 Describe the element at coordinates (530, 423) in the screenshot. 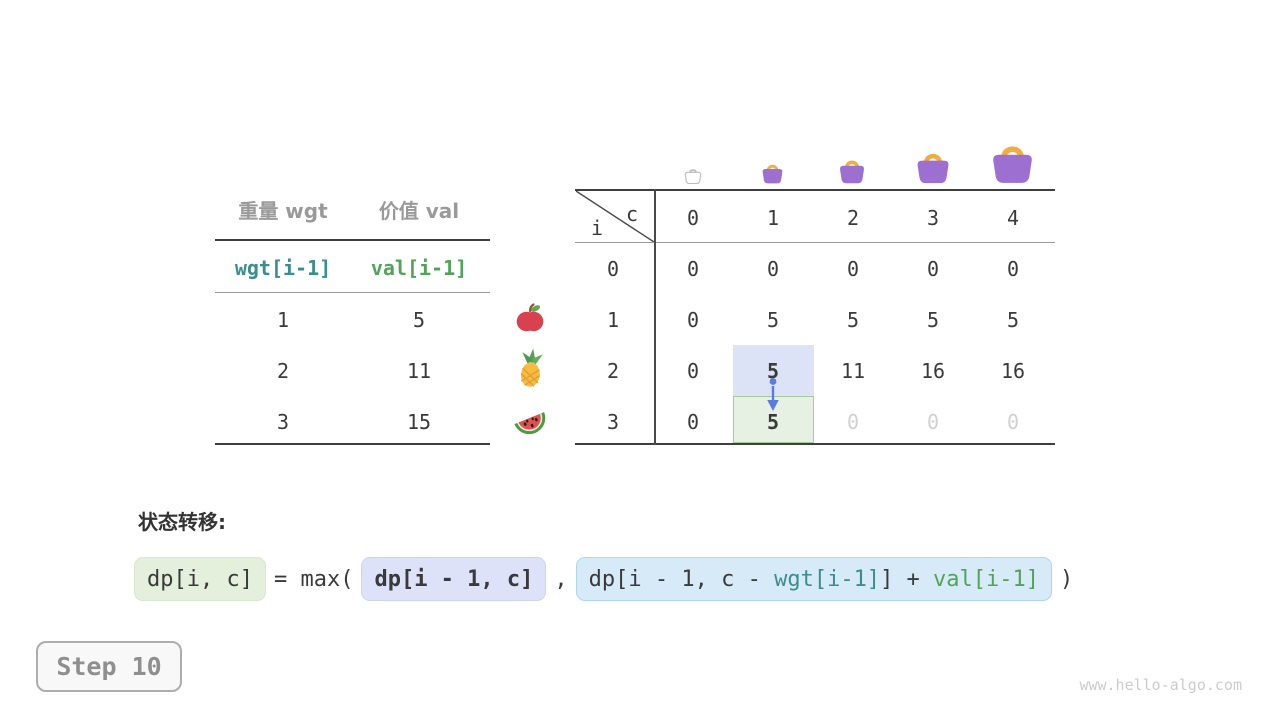

I see `watermelon-icon` at that location.